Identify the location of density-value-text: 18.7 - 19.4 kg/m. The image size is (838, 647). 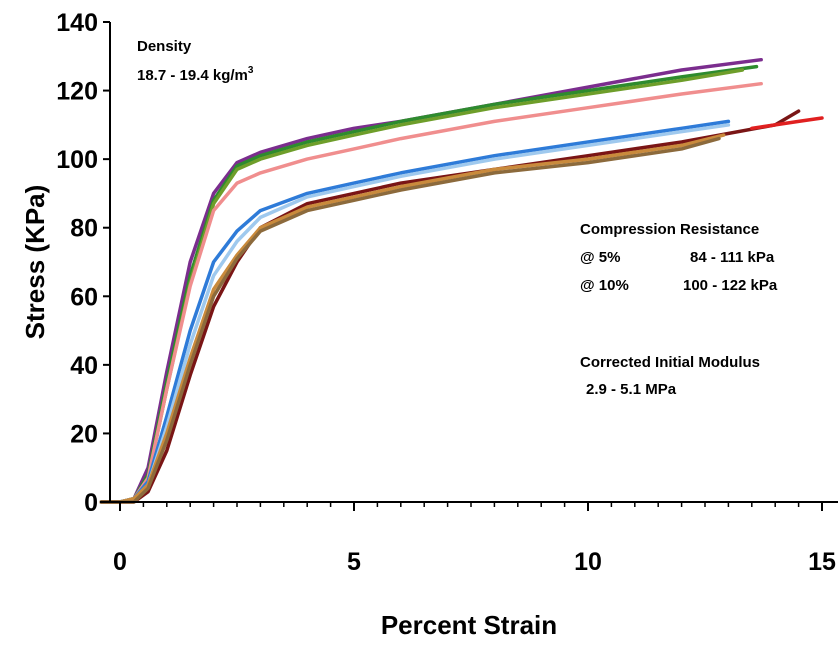
(192, 75).